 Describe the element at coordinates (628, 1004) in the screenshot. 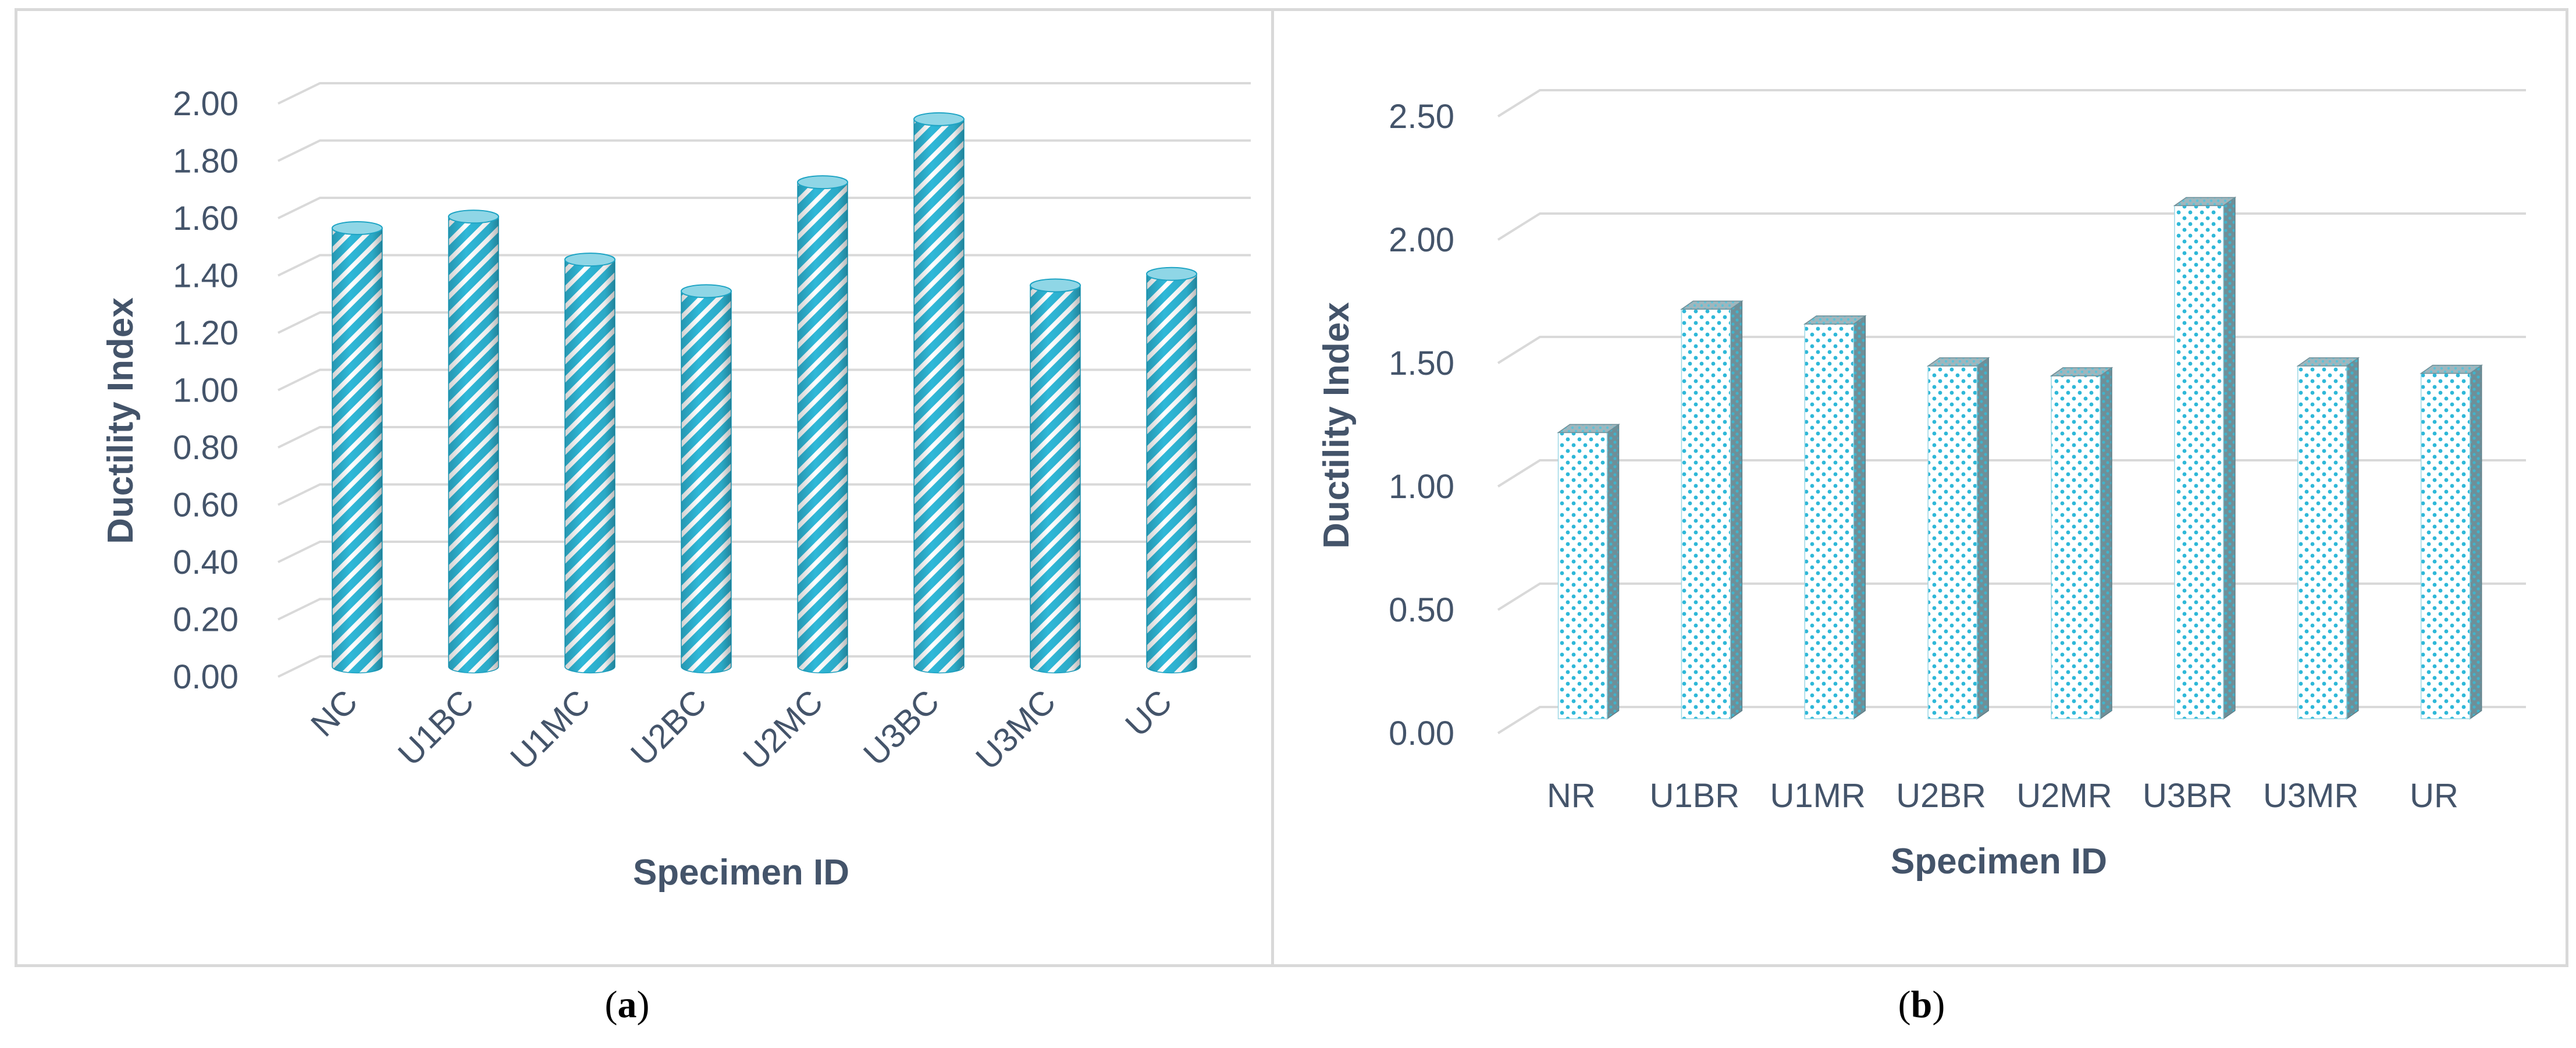

I see `panel-label-a-letter: a` at that location.